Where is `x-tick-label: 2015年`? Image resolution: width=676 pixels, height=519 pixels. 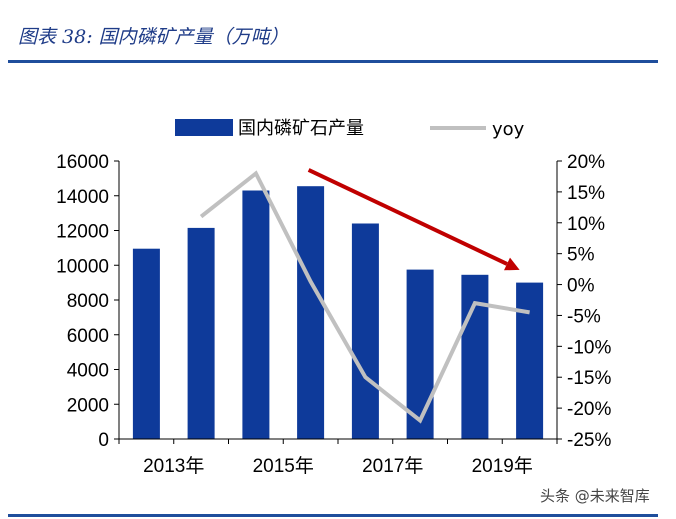 x-tick-label: 2015年 is located at coordinates (283, 466).